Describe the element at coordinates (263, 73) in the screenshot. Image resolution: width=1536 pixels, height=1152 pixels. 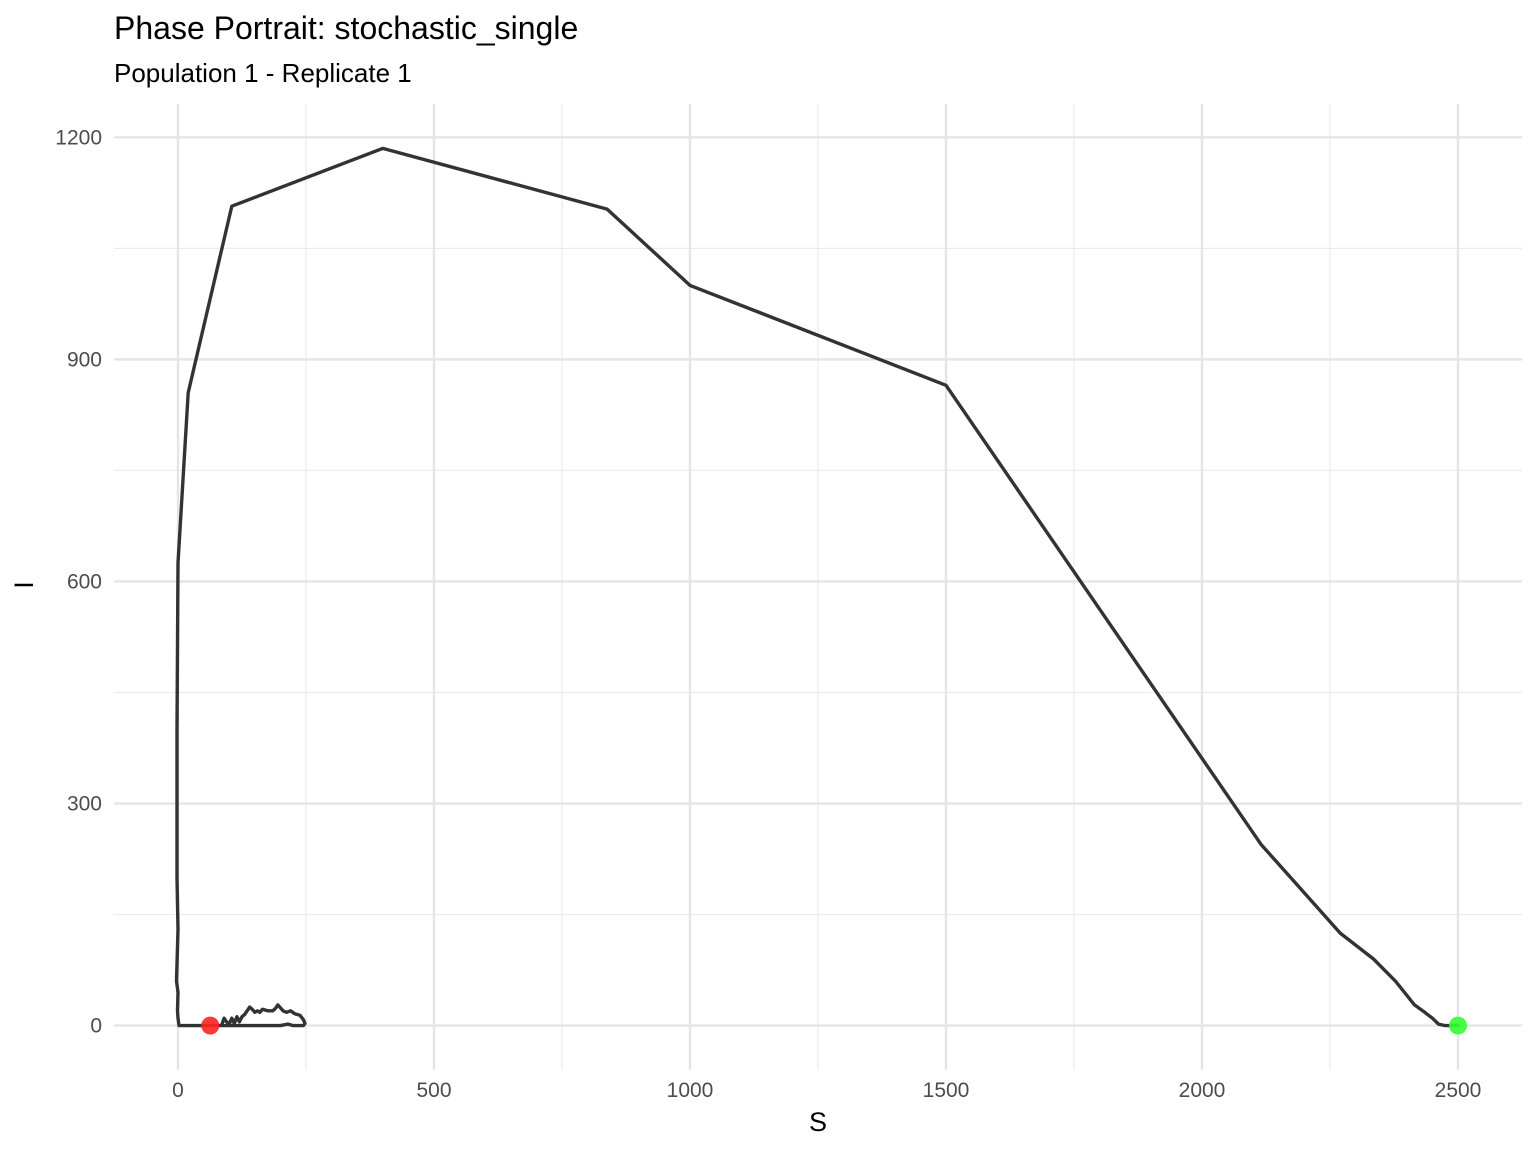
I see `chart-subtitle: Population 1 - Replicate 1` at that location.